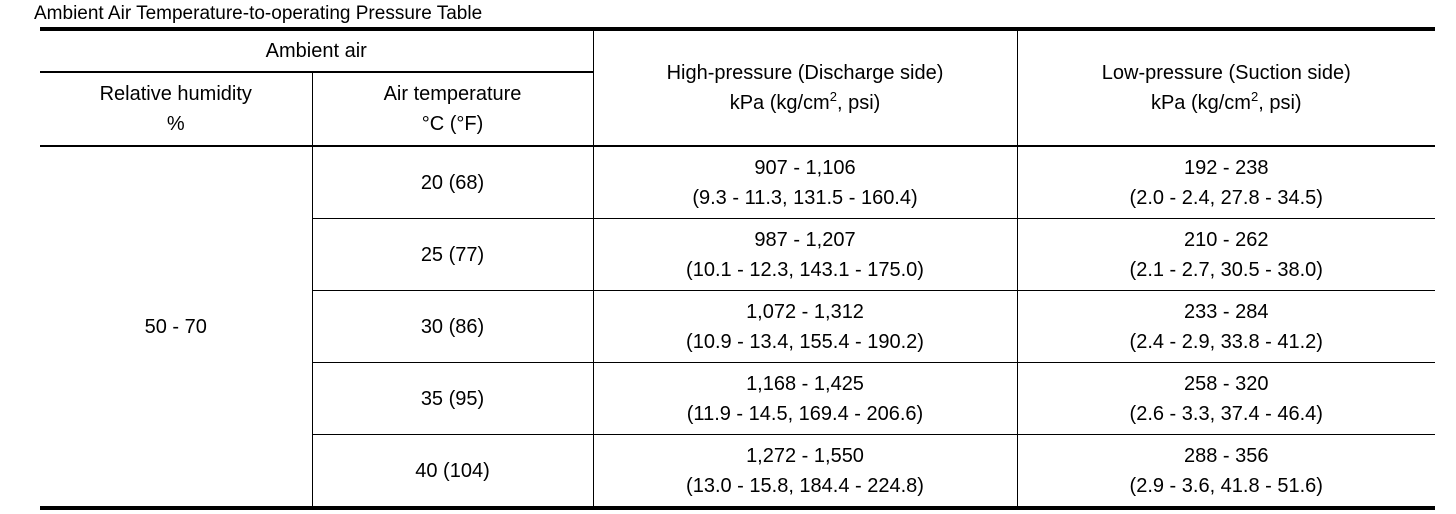  What do you see at coordinates (1226, 311) in the screenshot?
I see `low-pressure-kpa: 233 - 284` at bounding box center [1226, 311].